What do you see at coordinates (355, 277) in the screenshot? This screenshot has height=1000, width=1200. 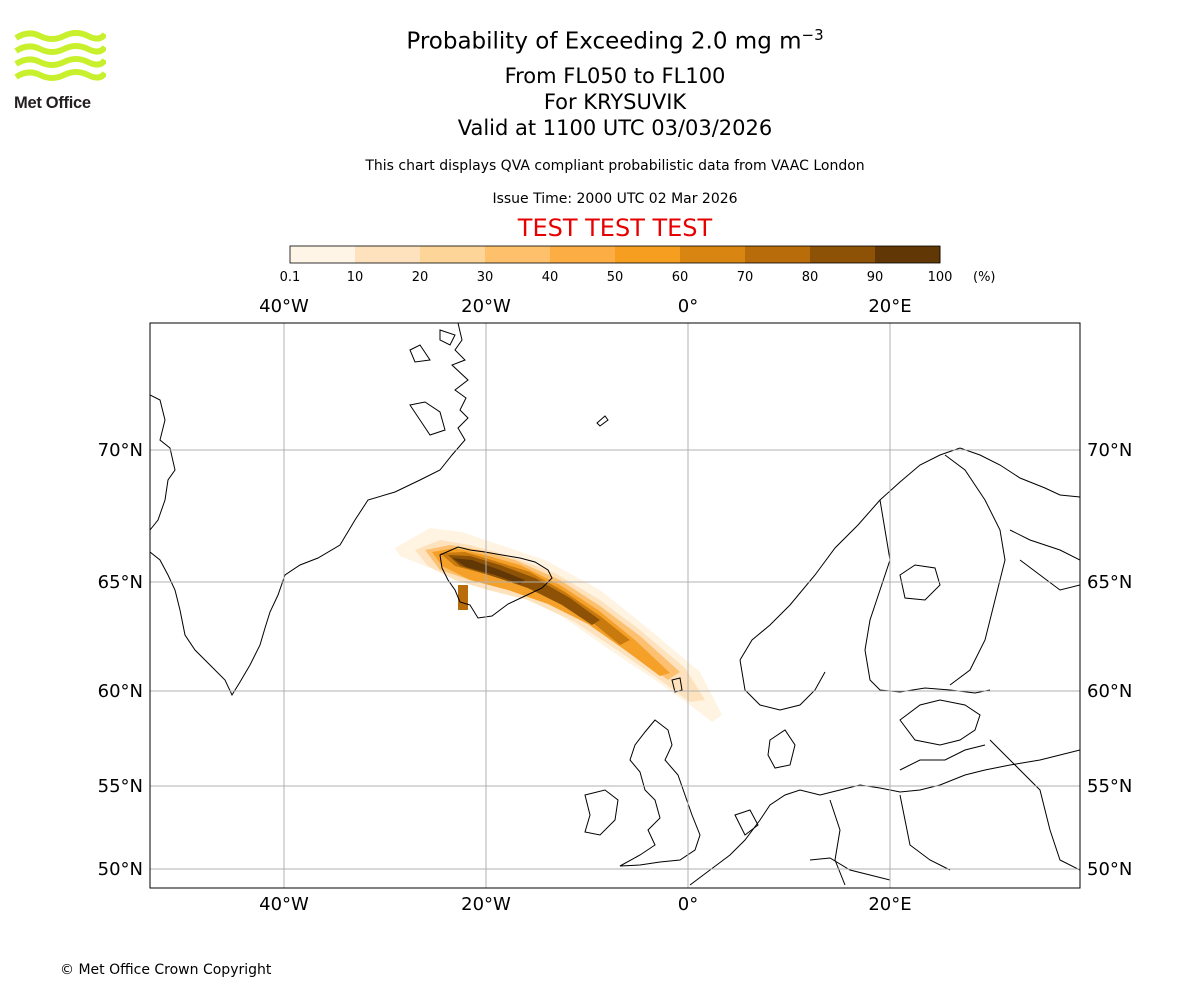 I see `colorbar-tick-label: 10` at bounding box center [355, 277].